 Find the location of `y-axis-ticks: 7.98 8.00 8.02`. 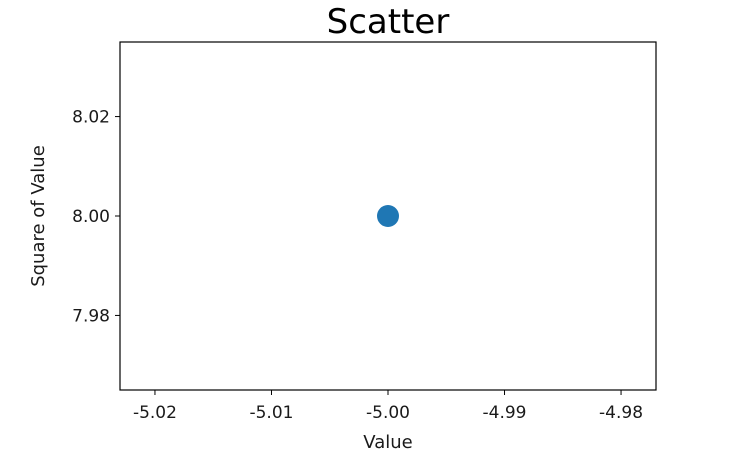

y-axis-ticks: 7.98 8.00 8.02 is located at coordinates (96, 217).